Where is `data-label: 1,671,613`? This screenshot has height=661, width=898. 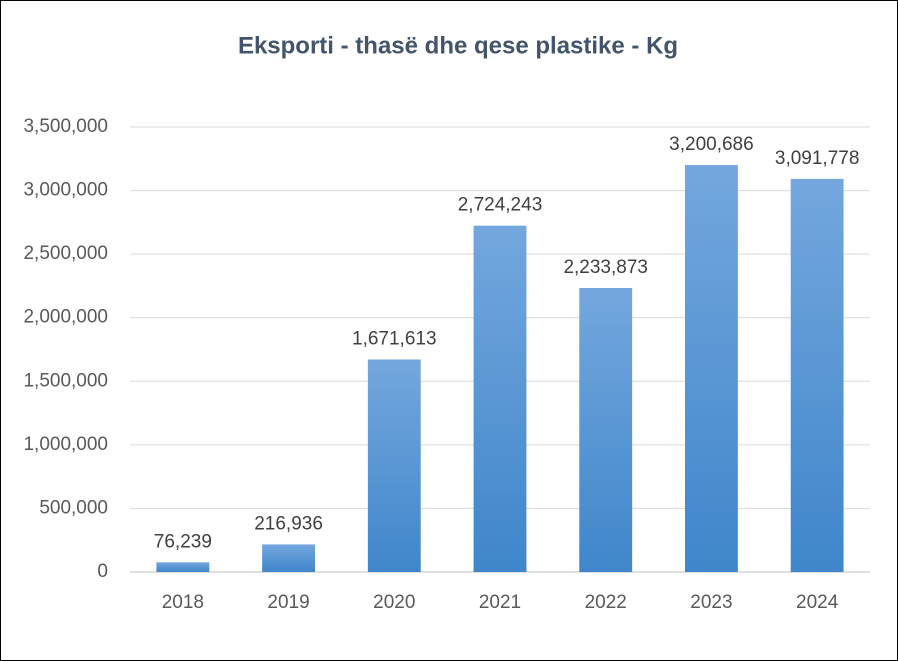
data-label: 1,671,613 is located at coordinates (394, 338).